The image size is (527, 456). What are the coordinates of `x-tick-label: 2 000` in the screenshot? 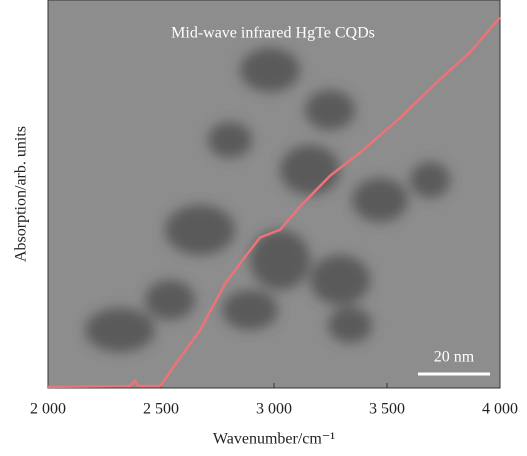 It's located at (48, 409).